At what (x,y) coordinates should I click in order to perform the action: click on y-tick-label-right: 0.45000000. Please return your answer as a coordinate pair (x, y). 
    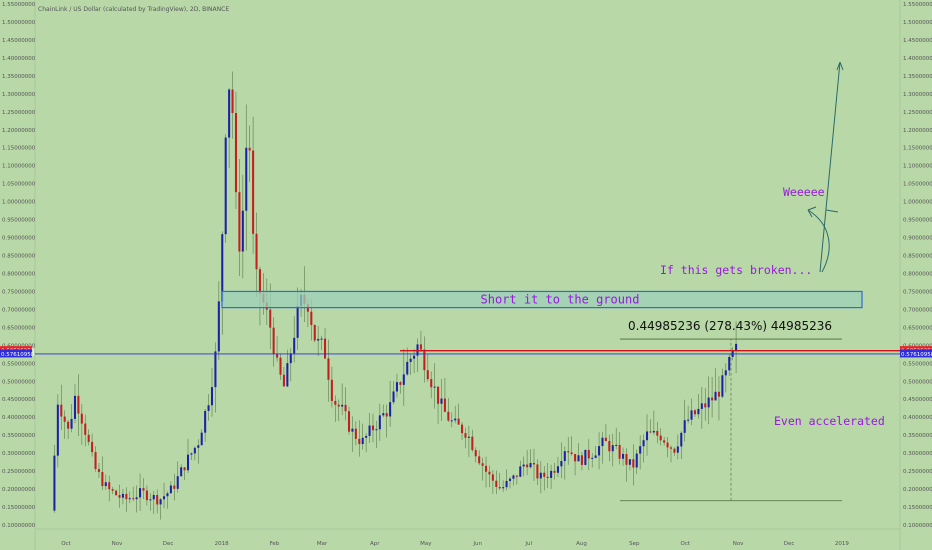
    Looking at the image, I should click on (917, 400).